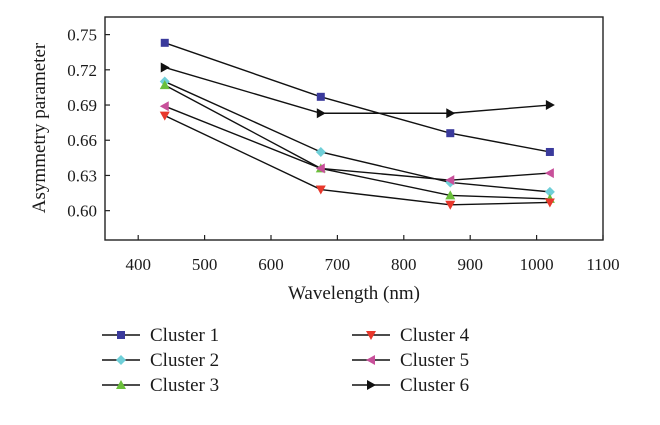 The width and height of the screenshot is (660, 425). What do you see at coordinates (354, 293) in the screenshot?
I see `x-axis-label: Wavelength (nm)` at bounding box center [354, 293].